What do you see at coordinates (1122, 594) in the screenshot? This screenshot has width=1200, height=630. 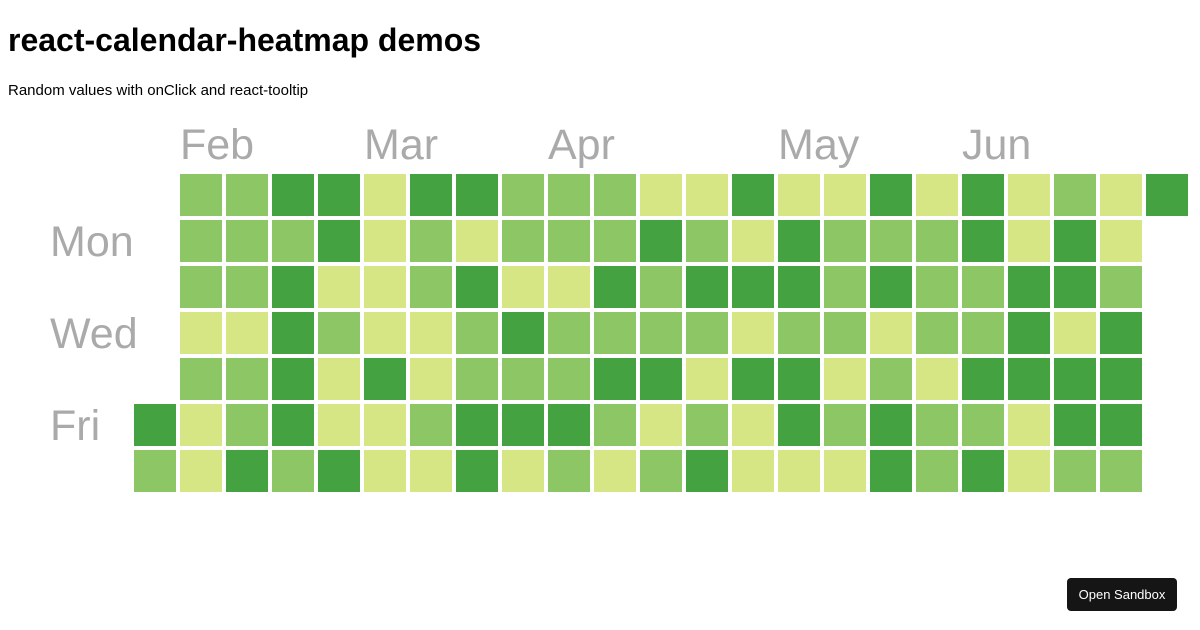 I see `open-sandbox-button: Open Sandbox` at bounding box center [1122, 594].